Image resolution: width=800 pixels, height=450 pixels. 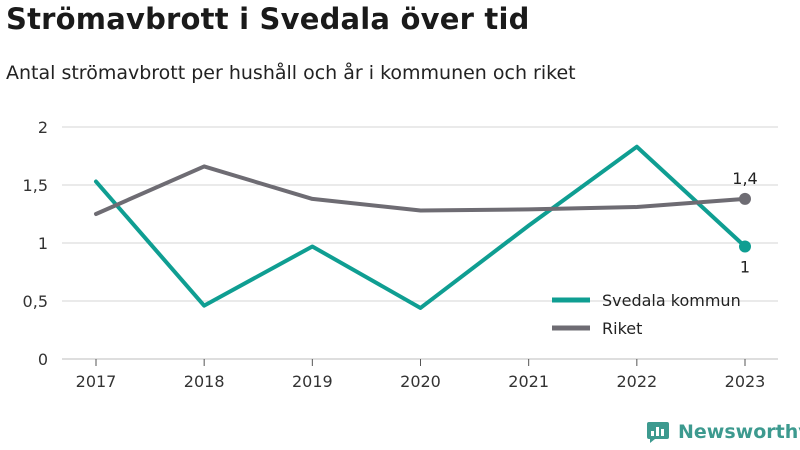 What do you see at coordinates (745, 266) in the screenshot?
I see `end-label-svedala-kommun: 1` at bounding box center [745, 266].